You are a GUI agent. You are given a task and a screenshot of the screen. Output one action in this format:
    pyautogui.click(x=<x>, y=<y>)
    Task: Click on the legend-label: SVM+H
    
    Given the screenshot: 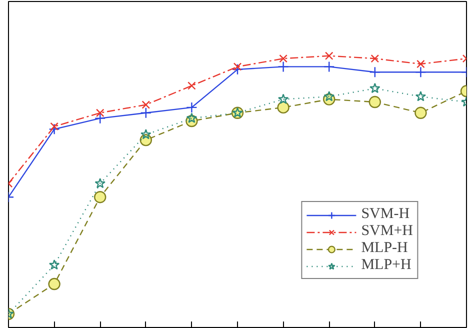 What is the action you would take?
    pyautogui.click(x=387, y=231)
    